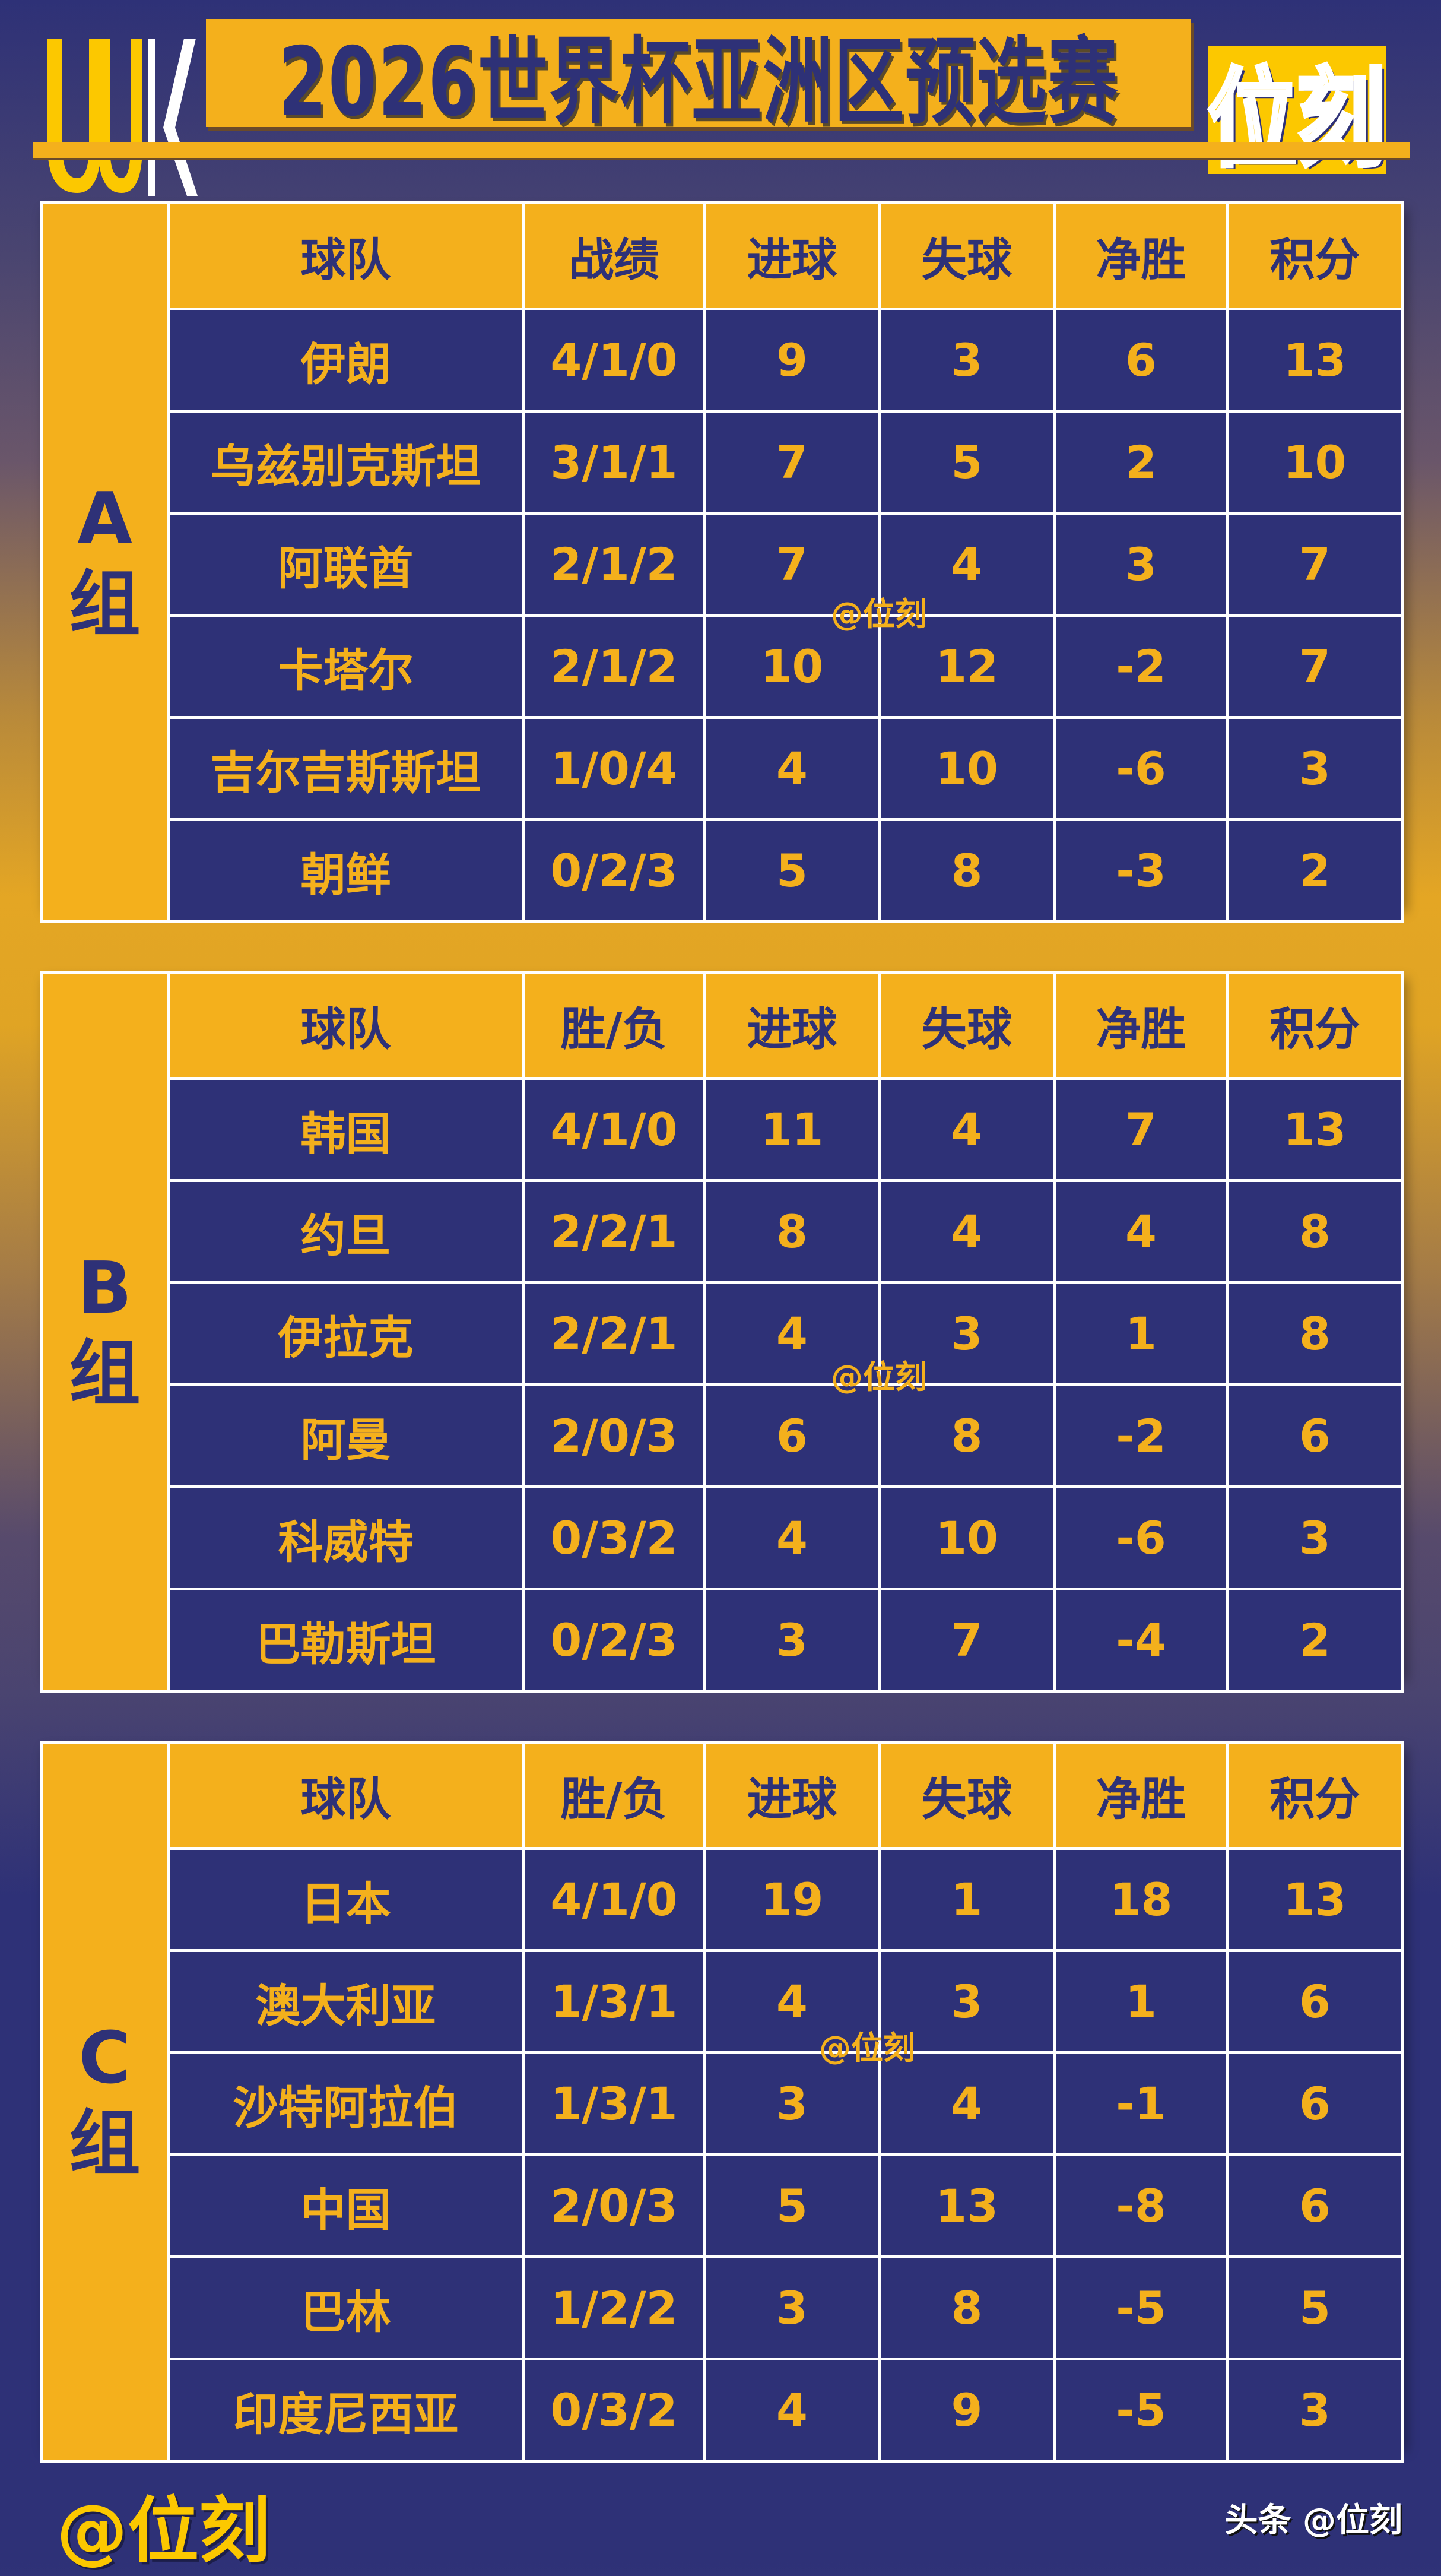 The image size is (1441, 2576). I want to click on team-name: 巴勒斯坦, so click(346, 1641).